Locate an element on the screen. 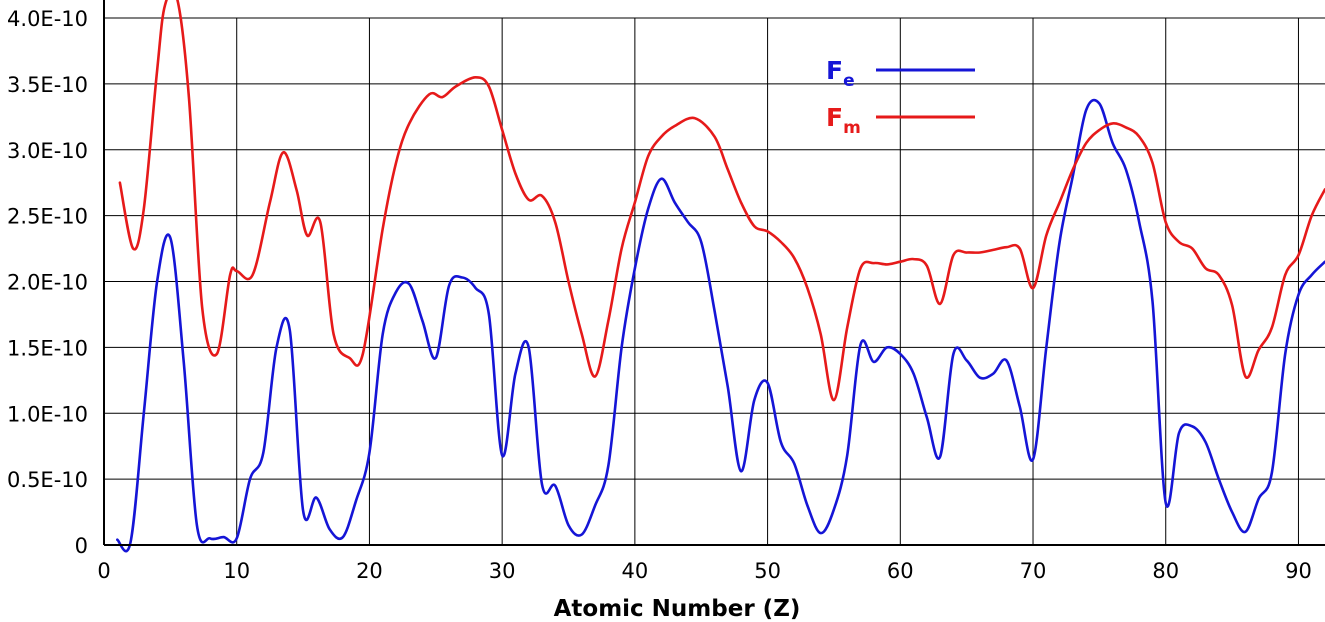 This screenshot has width=1325, height=622. y-tick-label: 3.0E-10 is located at coordinates (47, 151).